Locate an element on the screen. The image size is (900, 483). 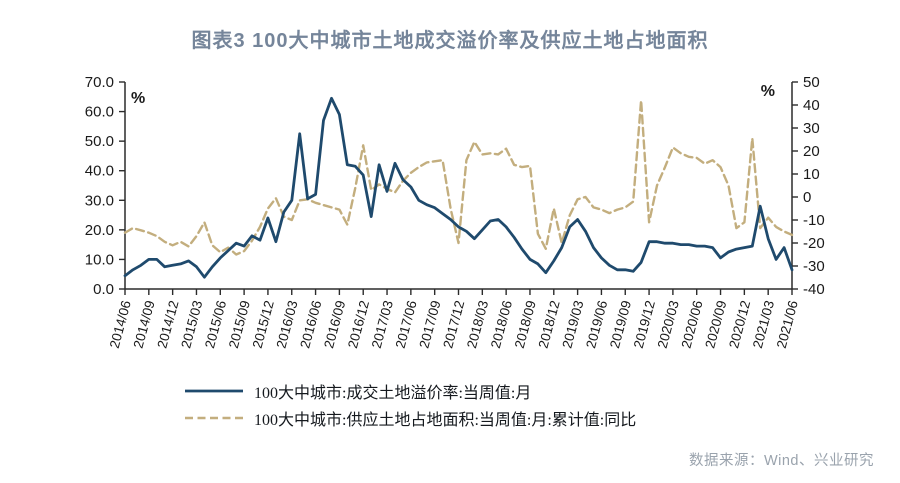
x-axis-tick-label: 2017/06 is located at coordinates (406, 324).